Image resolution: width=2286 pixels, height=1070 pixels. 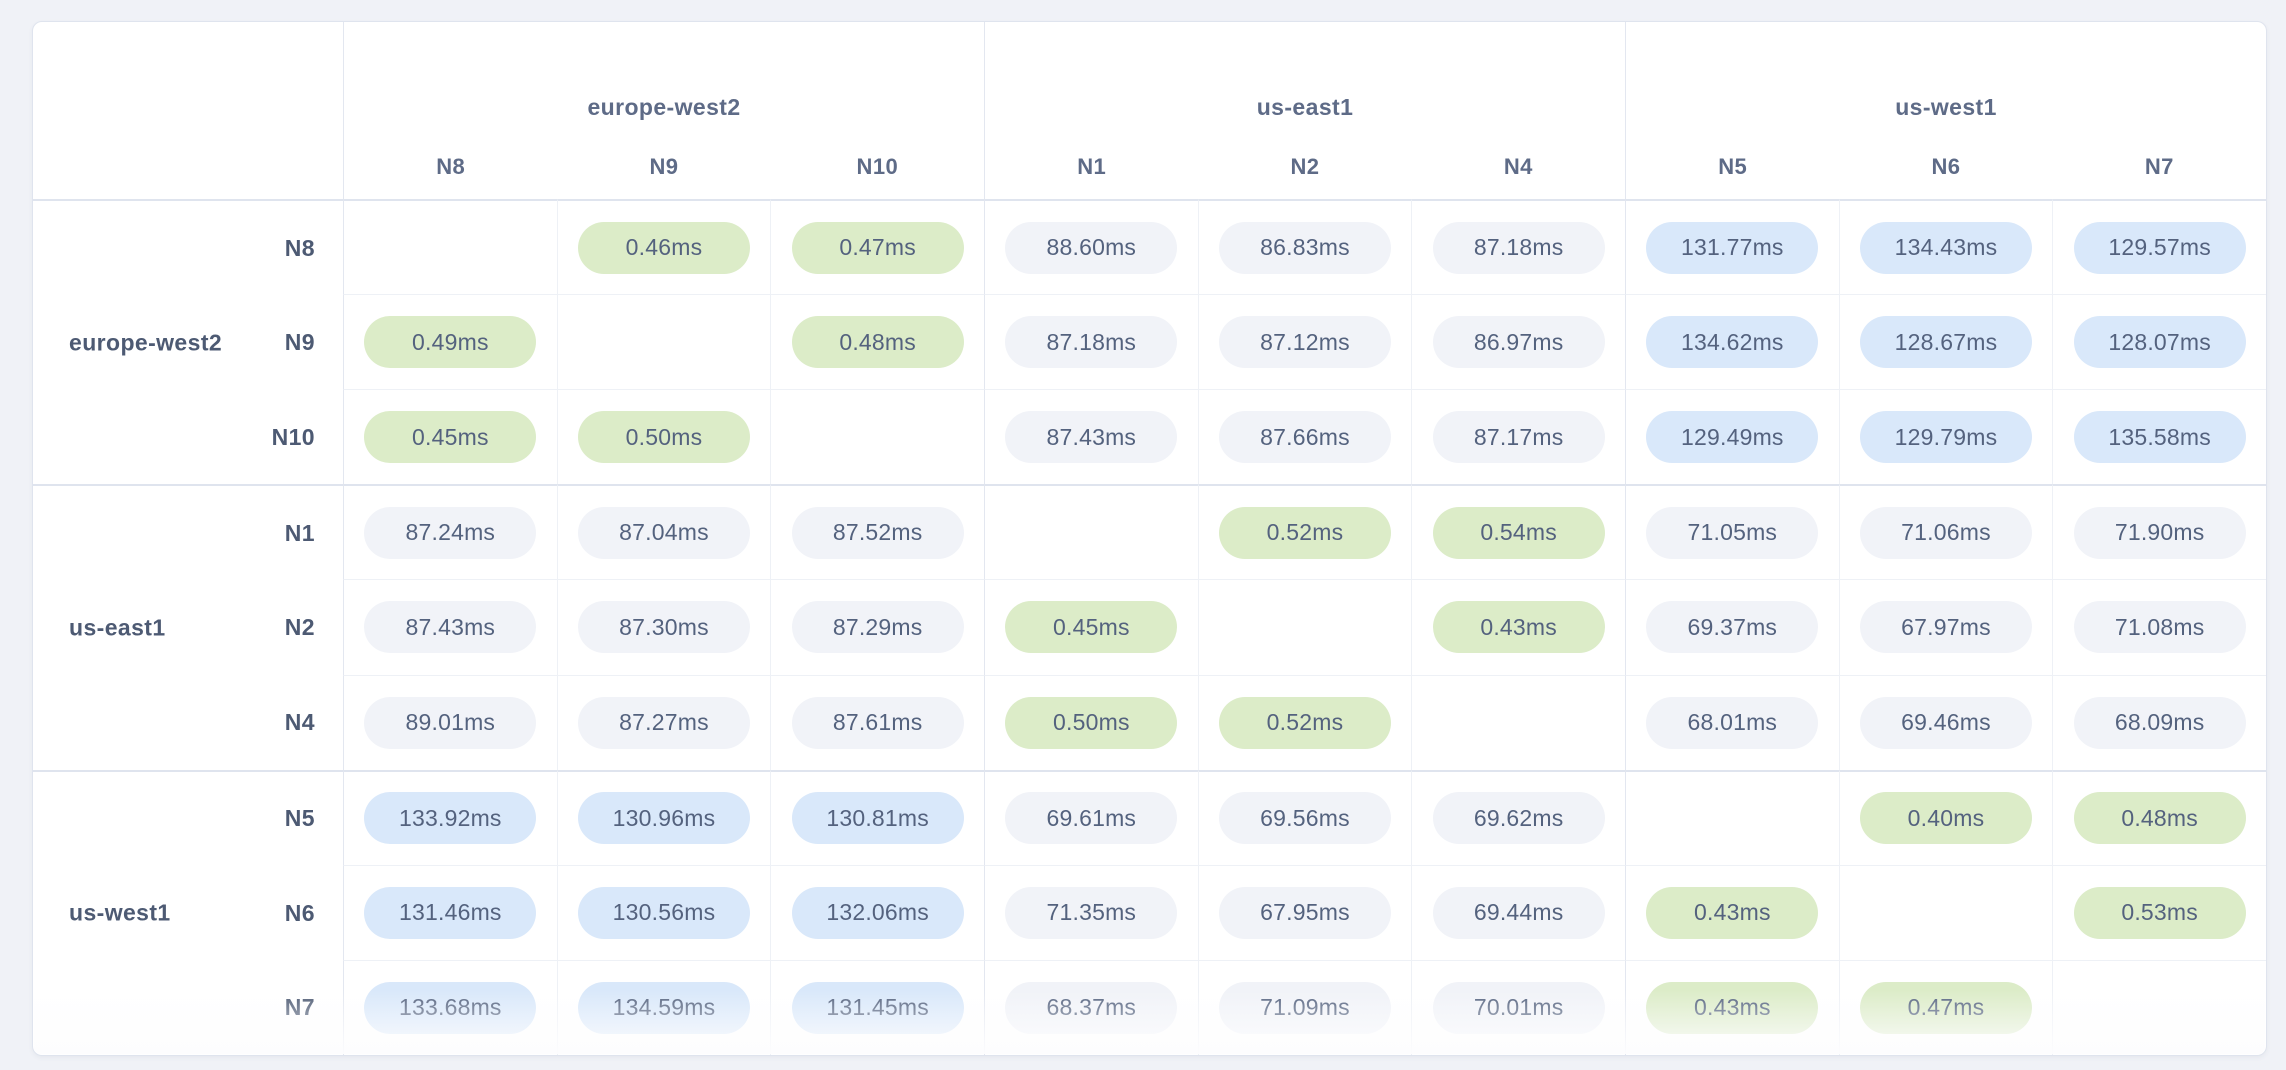 What do you see at coordinates (450, 1007) in the screenshot?
I see `latency-pill: 133.68ms` at bounding box center [450, 1007].